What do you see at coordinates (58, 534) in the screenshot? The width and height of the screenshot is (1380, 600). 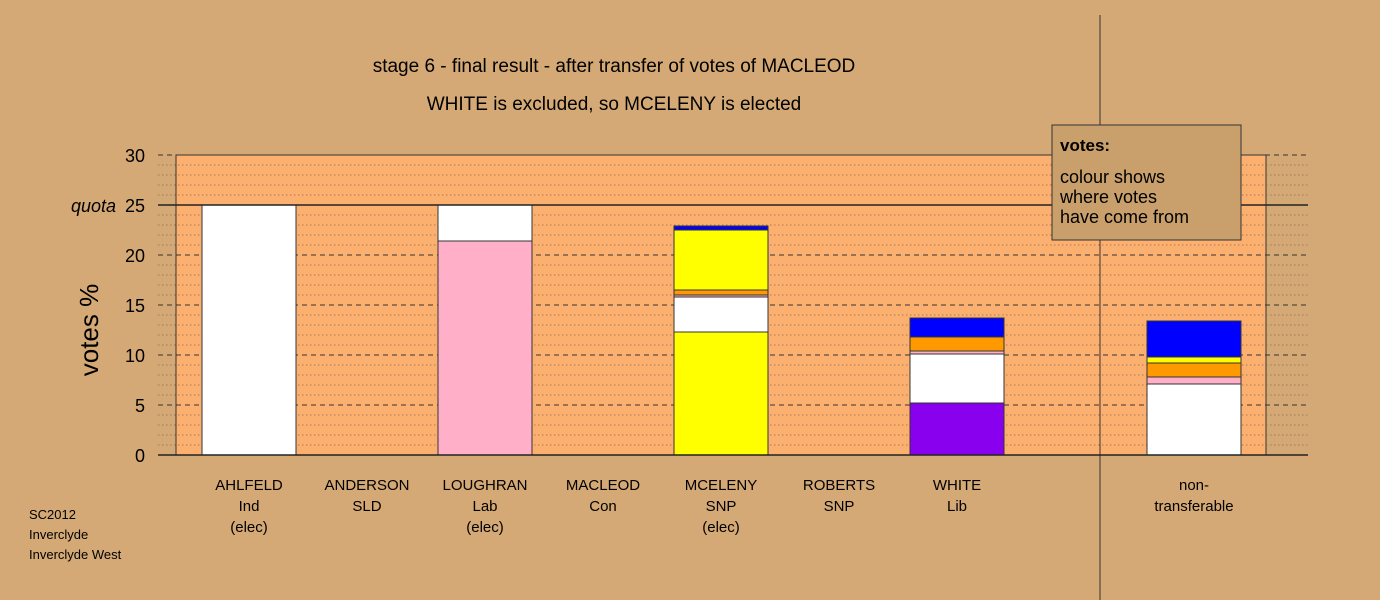 I see `footer-line-2: Inverclyde` at bounding box center [58, 534].